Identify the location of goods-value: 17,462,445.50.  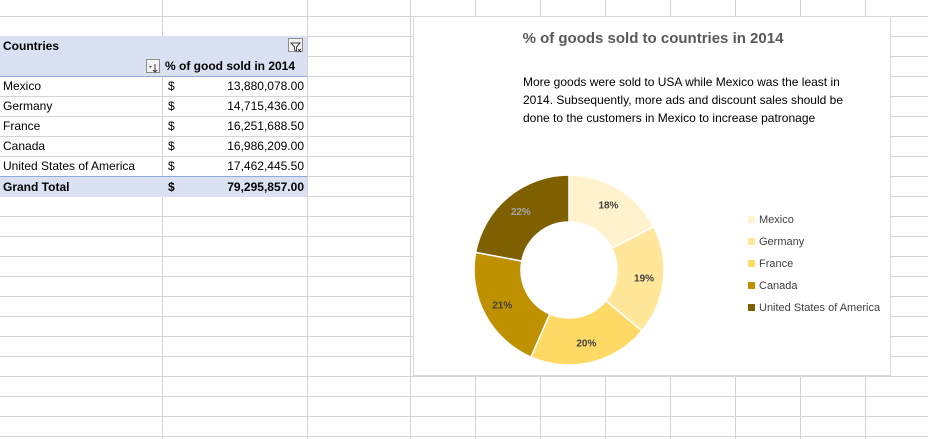
(265, 166).